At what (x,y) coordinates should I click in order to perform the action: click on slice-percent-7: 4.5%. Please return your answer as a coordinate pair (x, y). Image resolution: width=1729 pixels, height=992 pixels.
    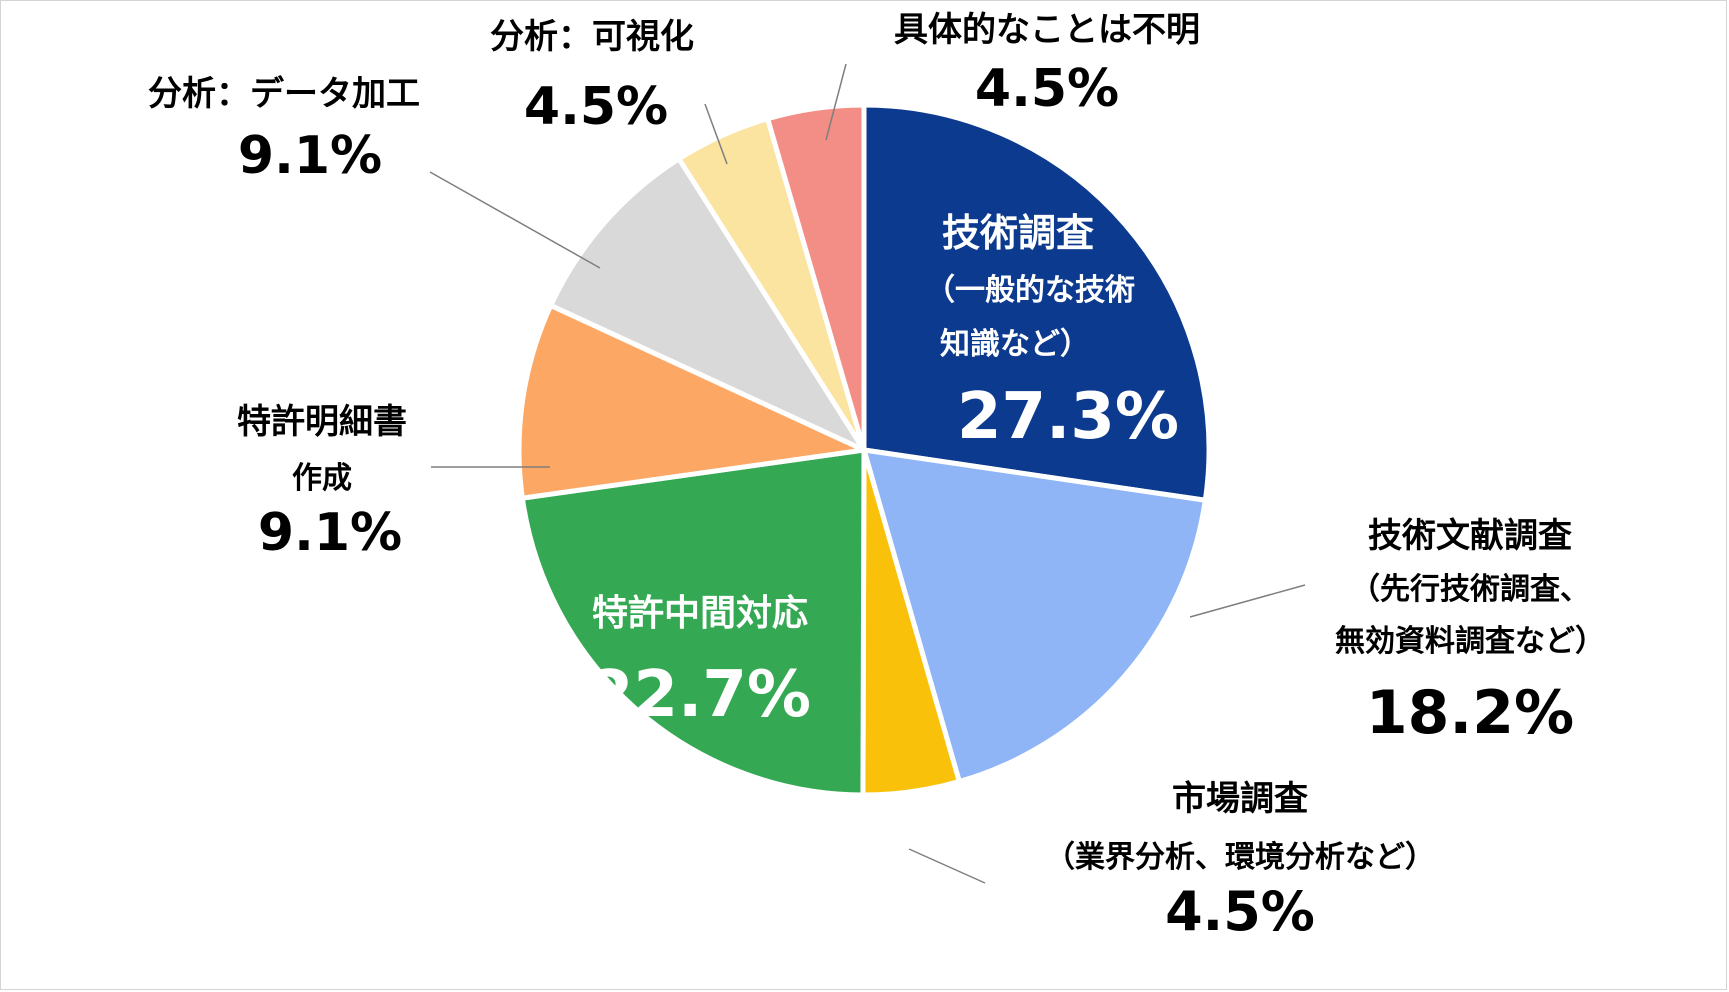
    Looking at the image, I should click on (596, 107).